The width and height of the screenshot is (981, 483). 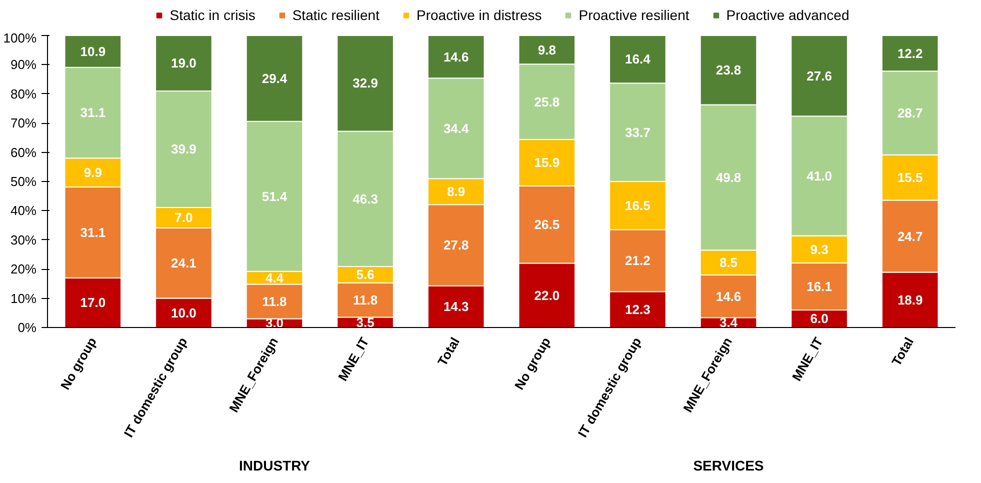 I want to click on data-label: 3.5, so click(x=365, y=322).